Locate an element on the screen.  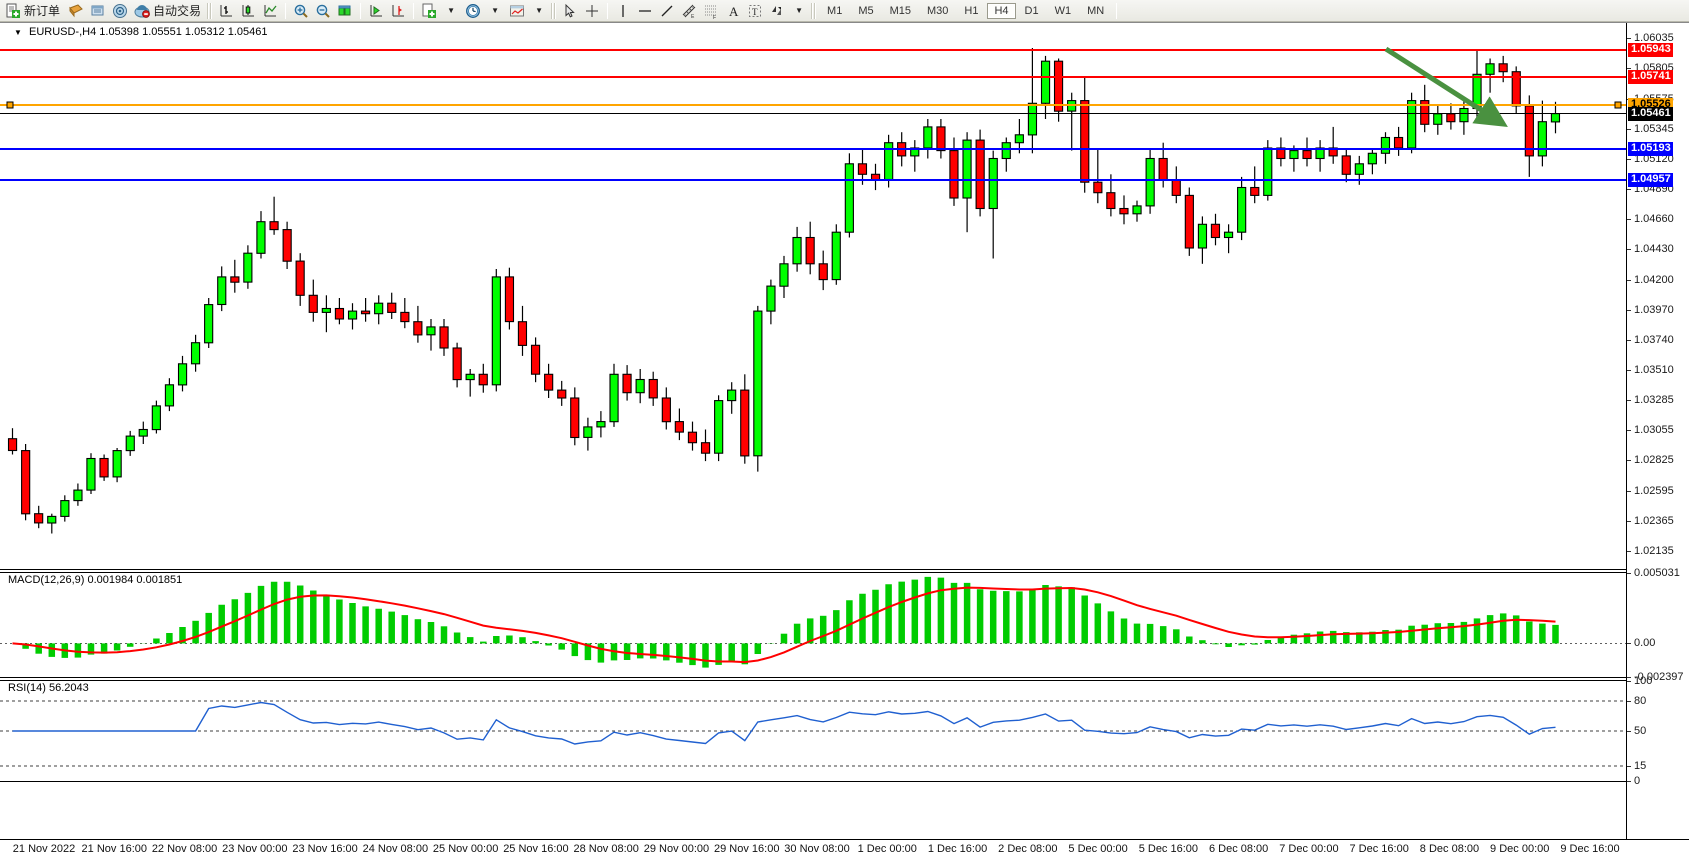
rsi-tick: 15 is located at coordinates (1636, 766).